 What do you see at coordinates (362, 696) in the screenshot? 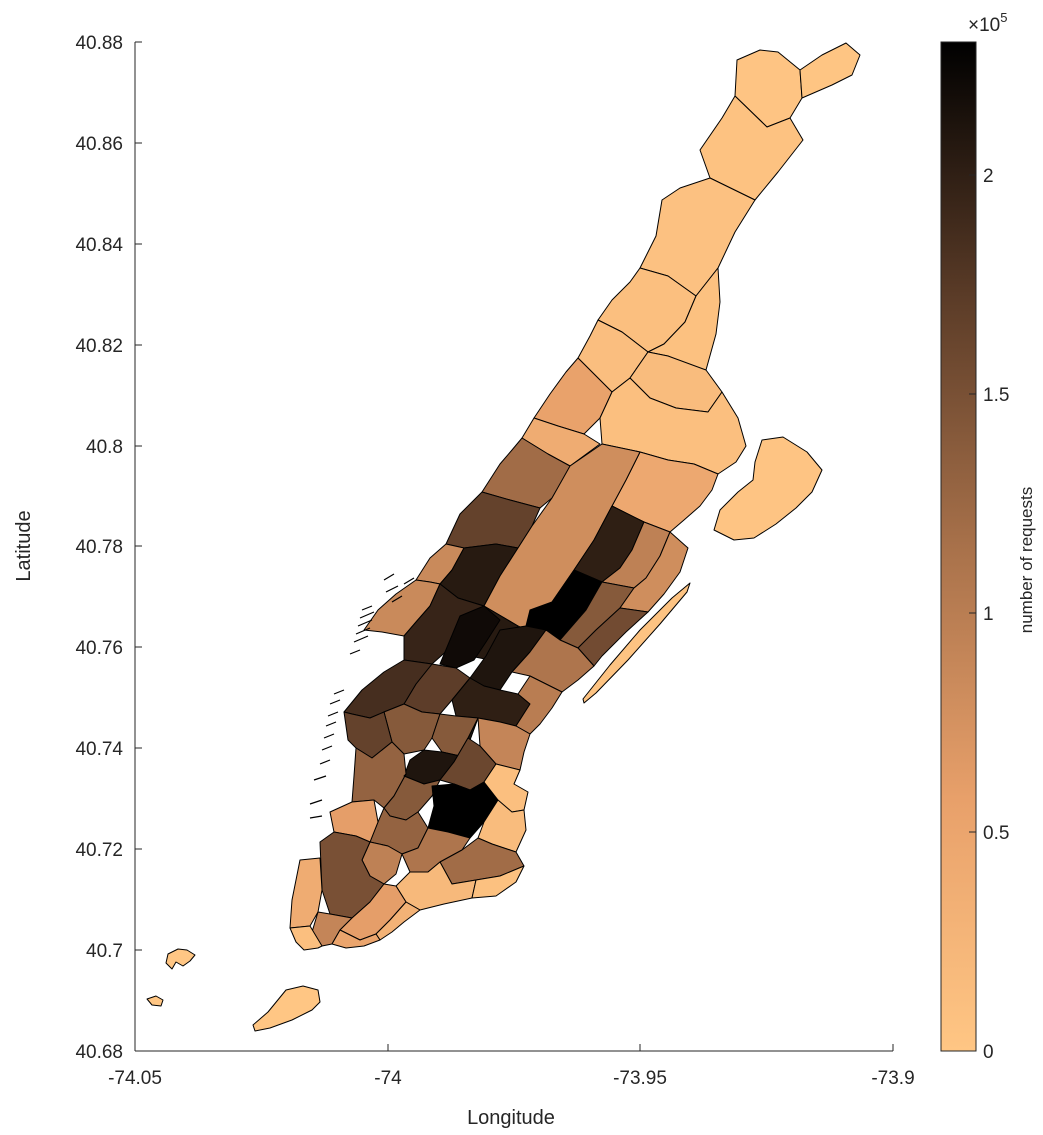
I see `hudson-piers` at bounding box center [362, 696].